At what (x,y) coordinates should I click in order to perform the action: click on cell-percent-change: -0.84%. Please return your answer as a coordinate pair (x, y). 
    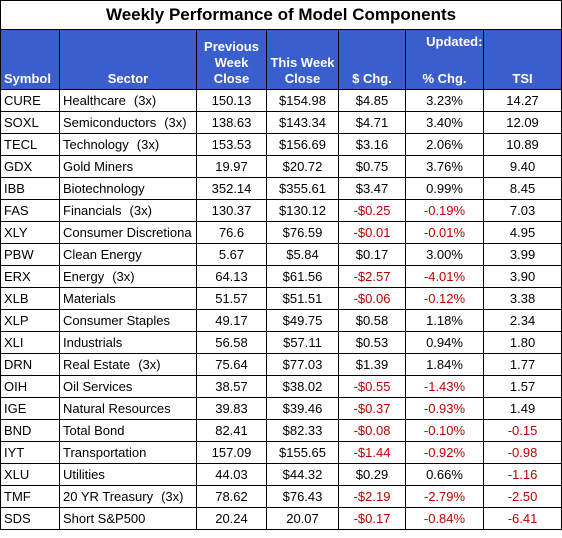
    Looking at the image, I should click on (444, 518).